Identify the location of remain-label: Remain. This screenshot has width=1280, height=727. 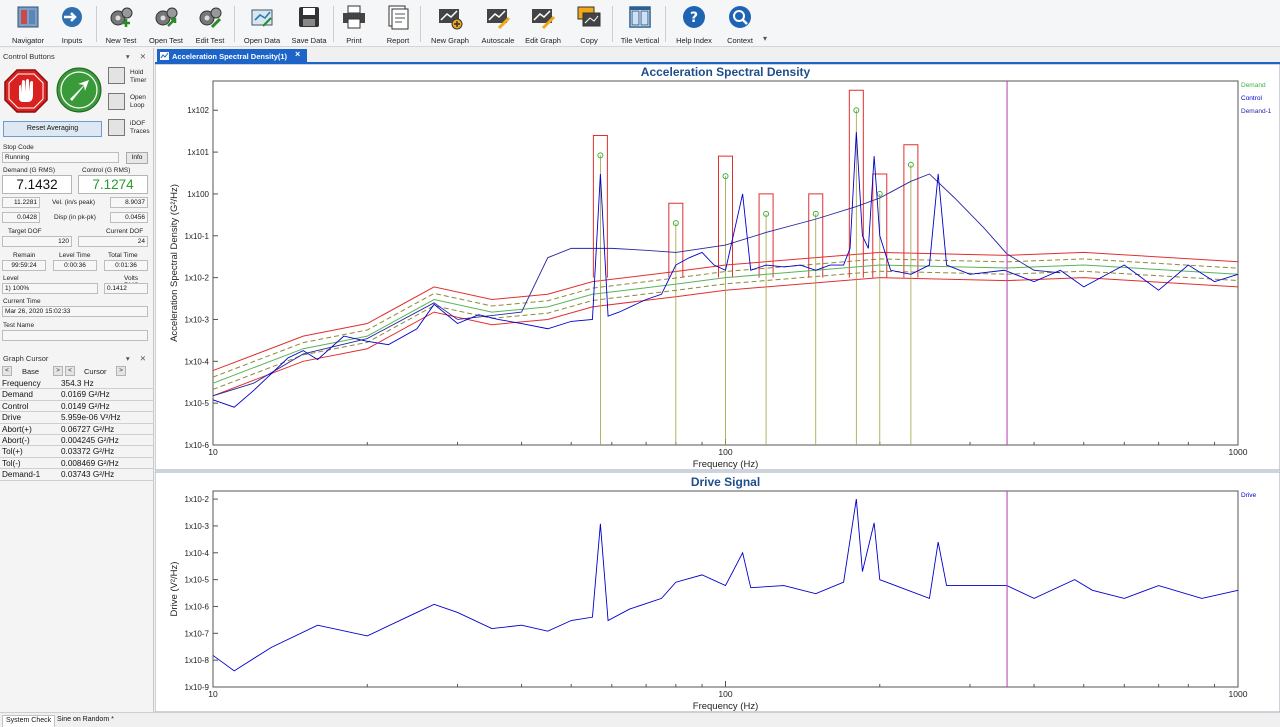
(24, 255).